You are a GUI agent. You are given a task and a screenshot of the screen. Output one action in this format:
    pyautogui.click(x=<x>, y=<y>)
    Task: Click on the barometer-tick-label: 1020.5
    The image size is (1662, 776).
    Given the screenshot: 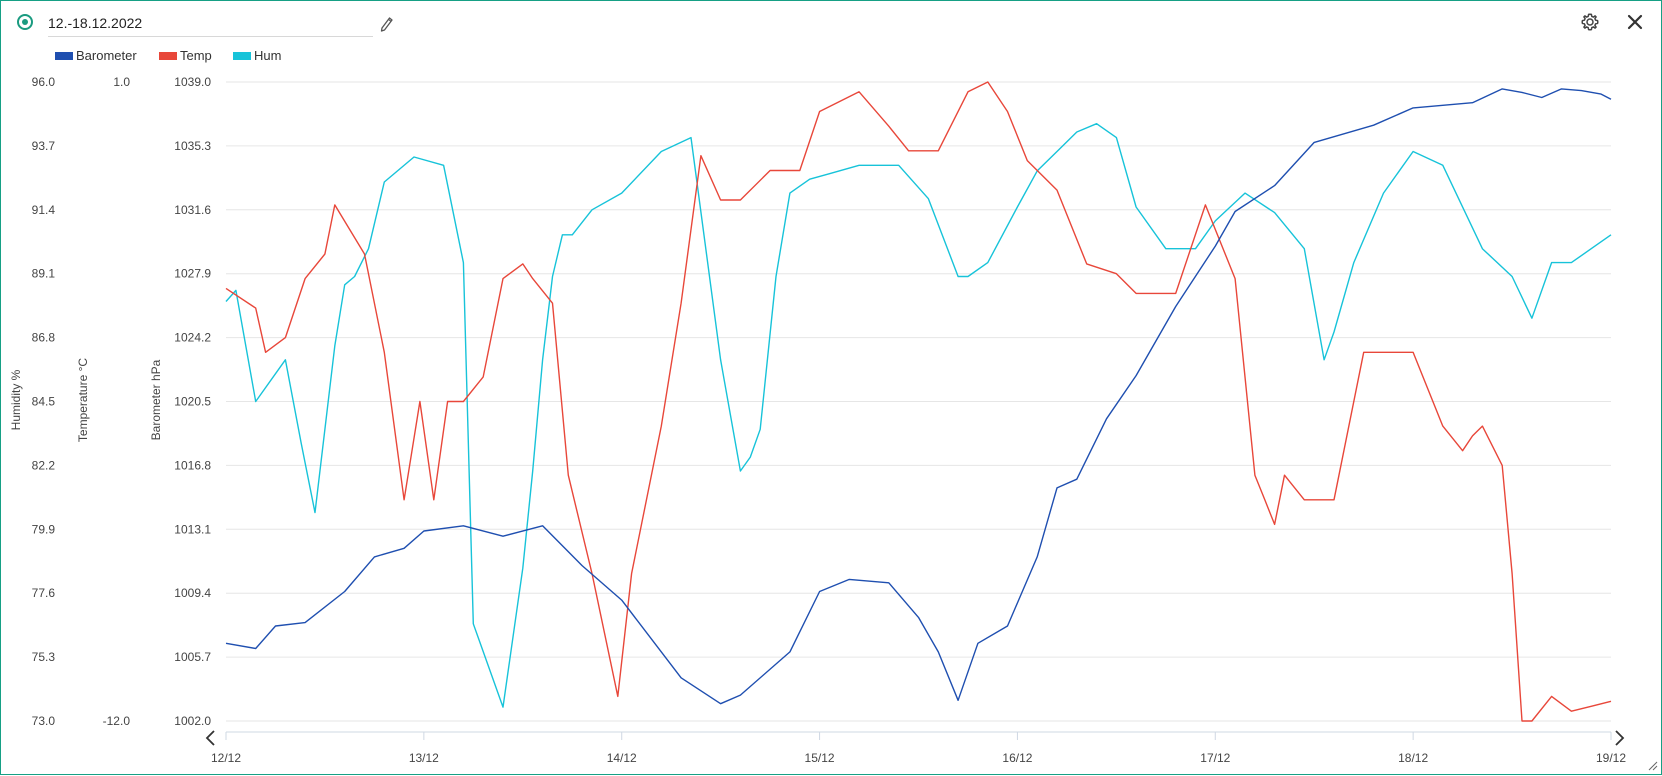 What is the action you would take?
    pyautogui.click(x=192, y=402)
    